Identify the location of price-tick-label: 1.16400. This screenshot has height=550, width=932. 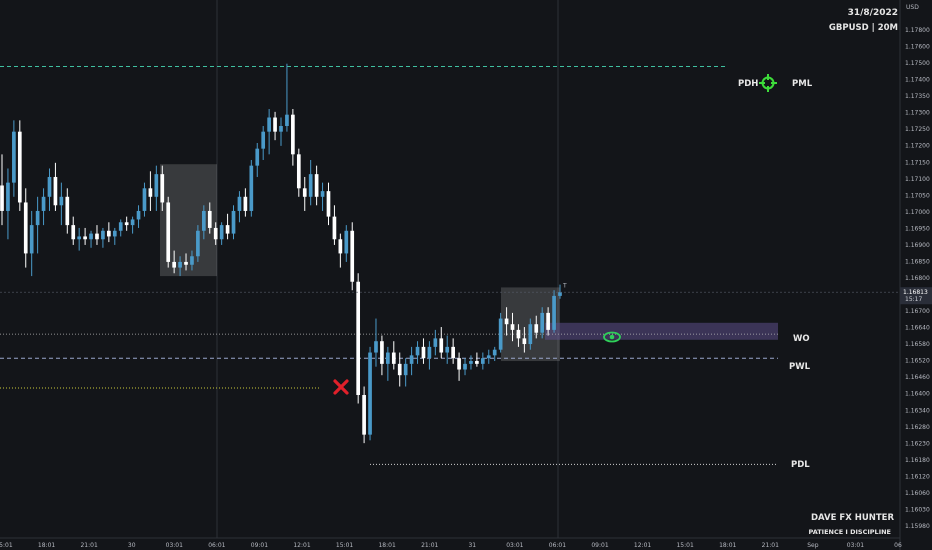
(917, 394).